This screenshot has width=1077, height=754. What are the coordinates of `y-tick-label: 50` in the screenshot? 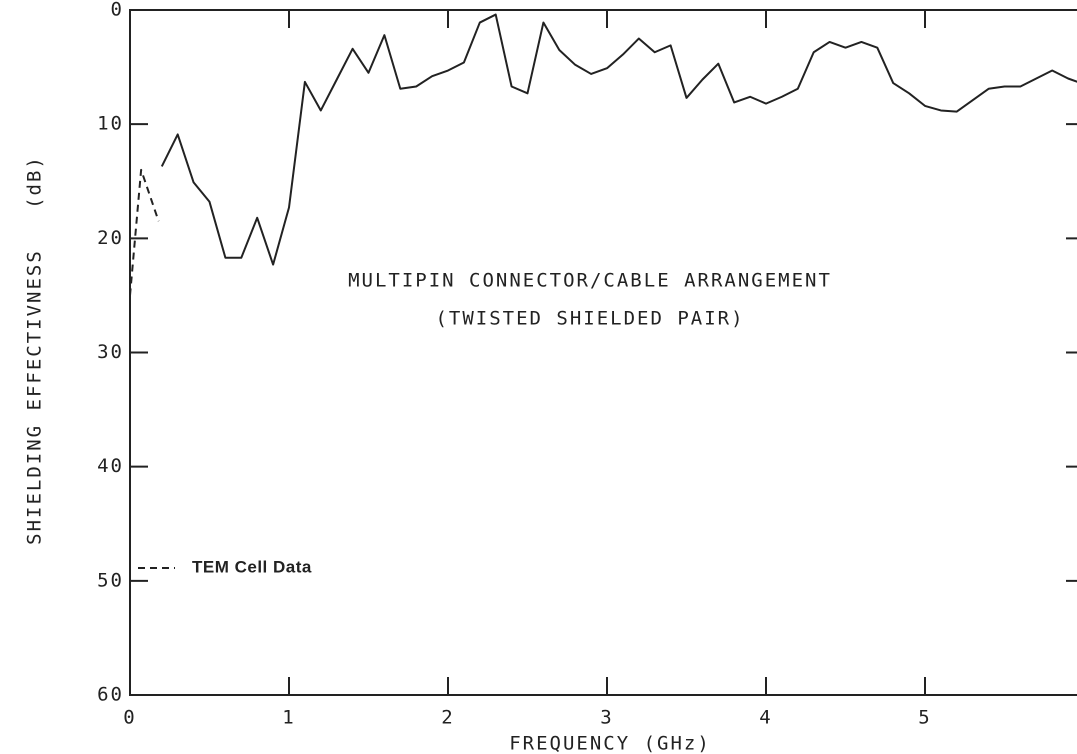 It's located at (110, 580).